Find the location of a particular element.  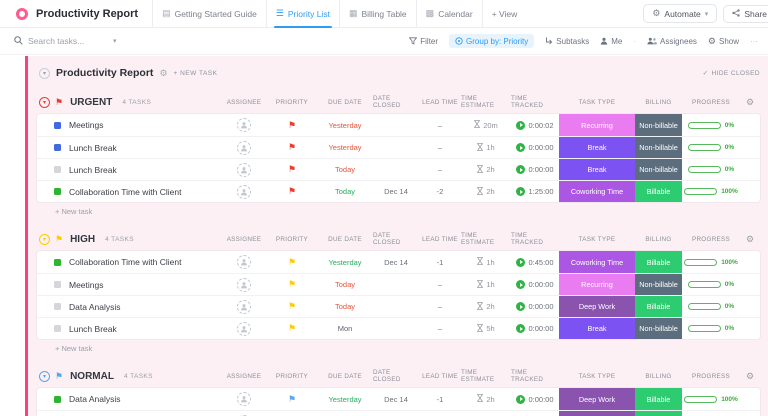

group-by-button: Group by: Priority is located at coordinates (492, 41).